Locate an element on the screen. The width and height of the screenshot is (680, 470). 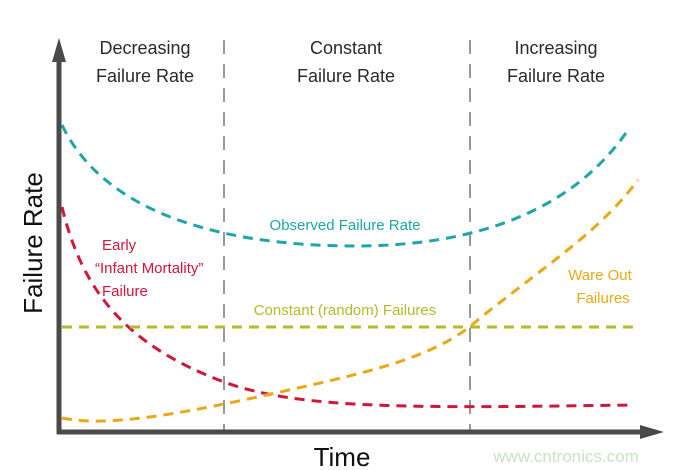
phase-header-increasing-2: Failure Rate is located at coordinates (556, 76).